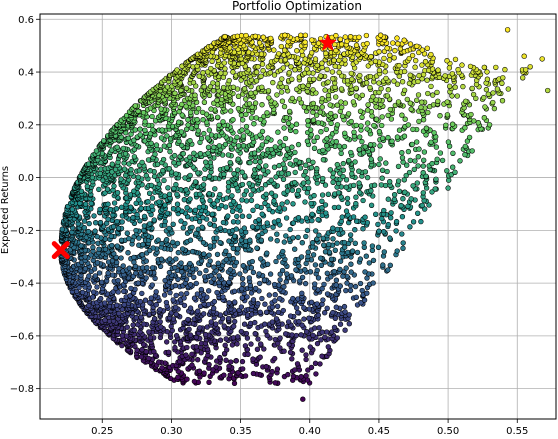 The width and height of the screenshot is (558, 439). What do you see at coordinates (26, 178) in the screenshot?
I see `y-tick-label: 0.0` at bounding box center [26, 178].